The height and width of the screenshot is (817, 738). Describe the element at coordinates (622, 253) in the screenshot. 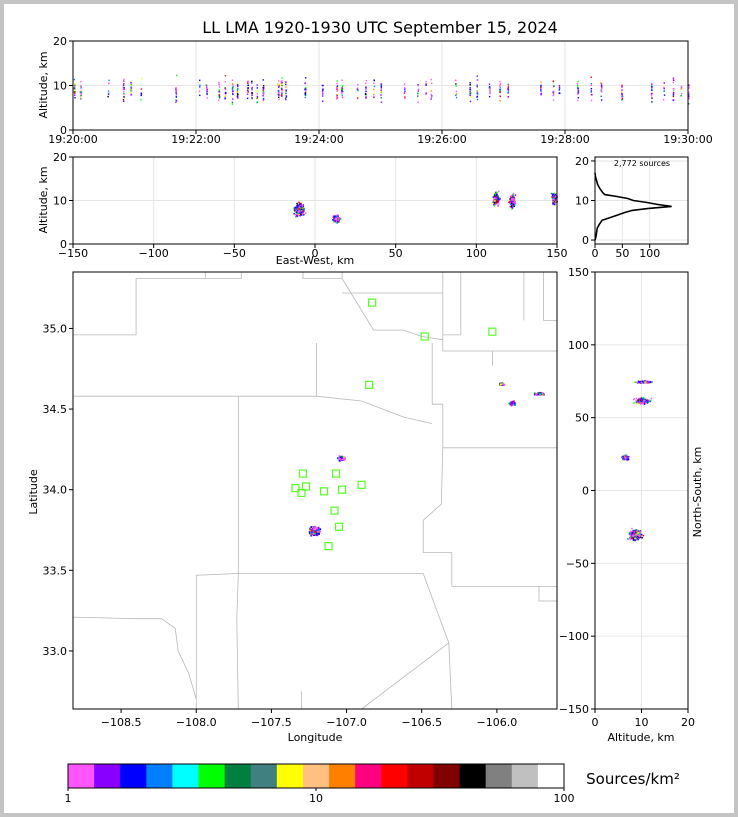

I see `hist-count-tick-label: 50` at that location.